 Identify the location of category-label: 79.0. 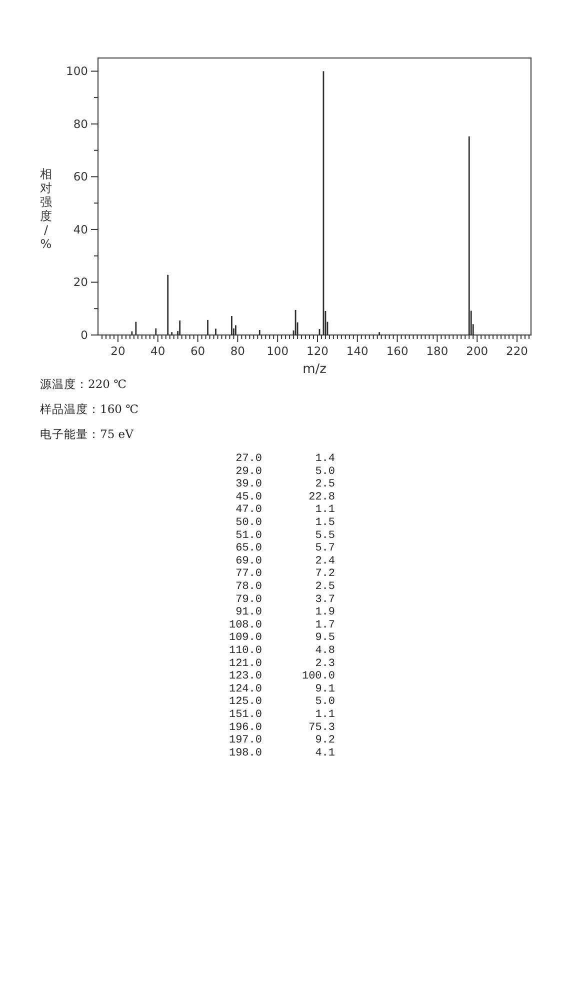
(249, 600).